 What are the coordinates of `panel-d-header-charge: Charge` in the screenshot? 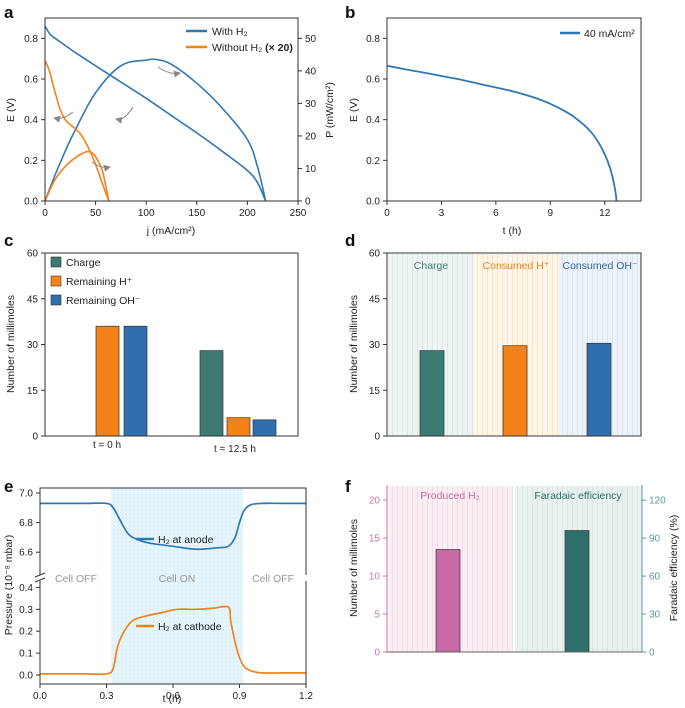 It's located at (431, 266).